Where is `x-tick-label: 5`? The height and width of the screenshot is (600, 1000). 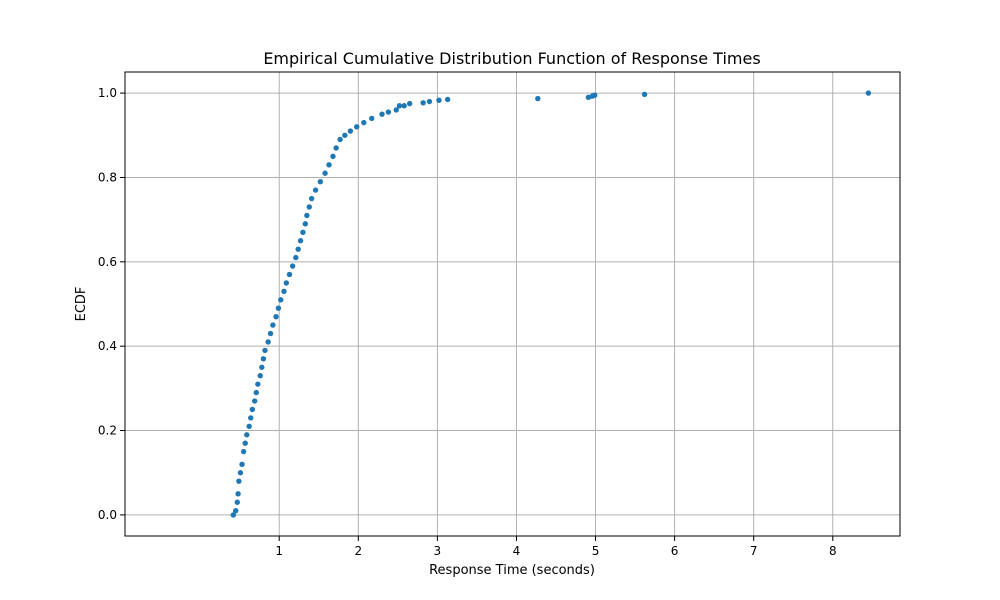
x-tick-label: 5 is located at coordinates (596, 551).